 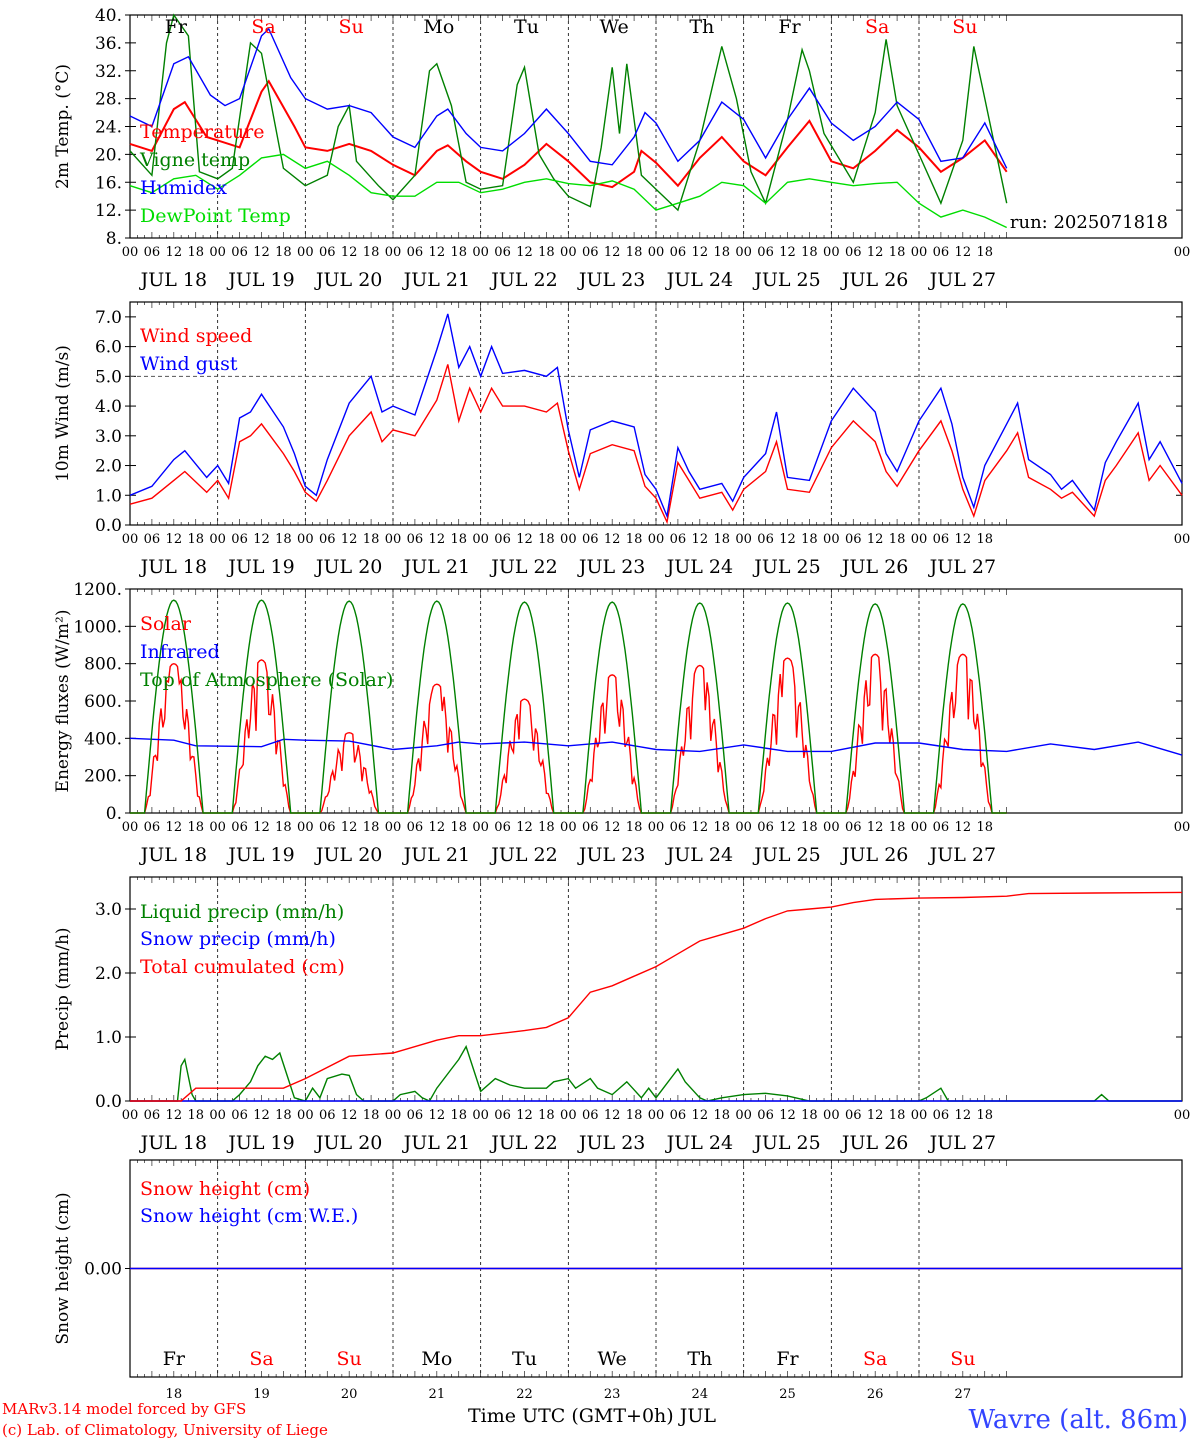 I want to click on y-tick-label: 0.0, so click(x=108, y=1102).